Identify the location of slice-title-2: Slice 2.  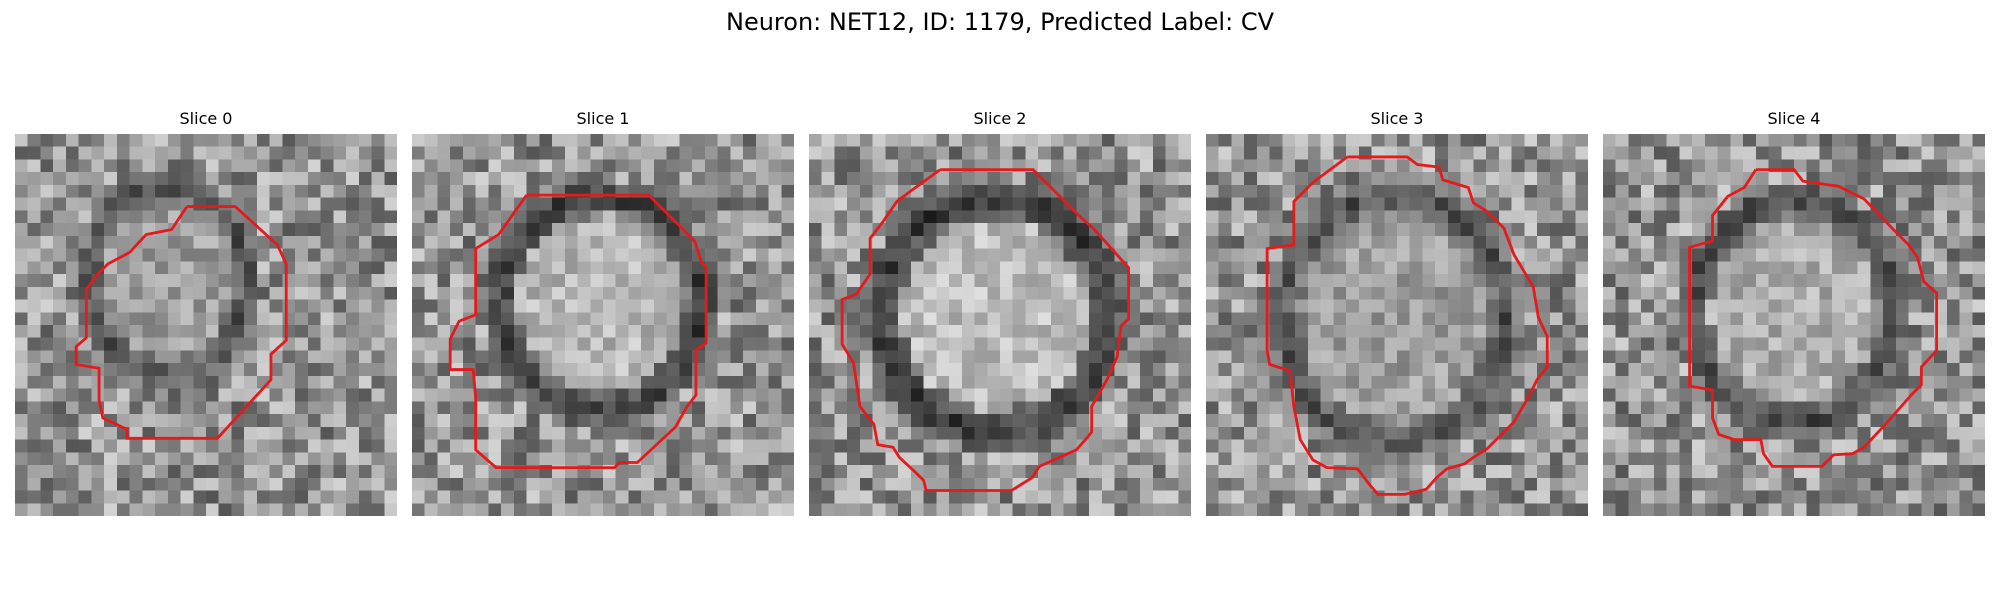
(1000, 118).